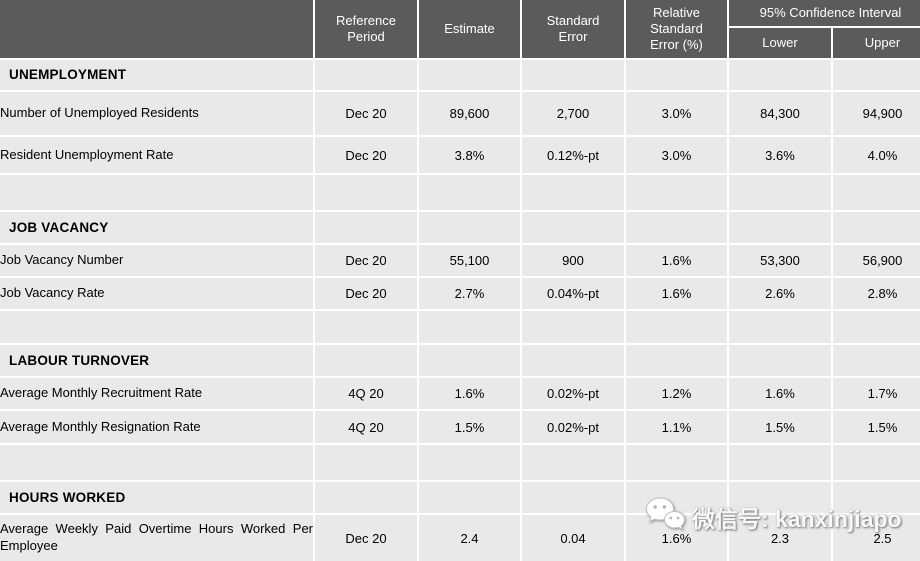  I want to click on cell-estimate: 1.5%, so click(469, 427).